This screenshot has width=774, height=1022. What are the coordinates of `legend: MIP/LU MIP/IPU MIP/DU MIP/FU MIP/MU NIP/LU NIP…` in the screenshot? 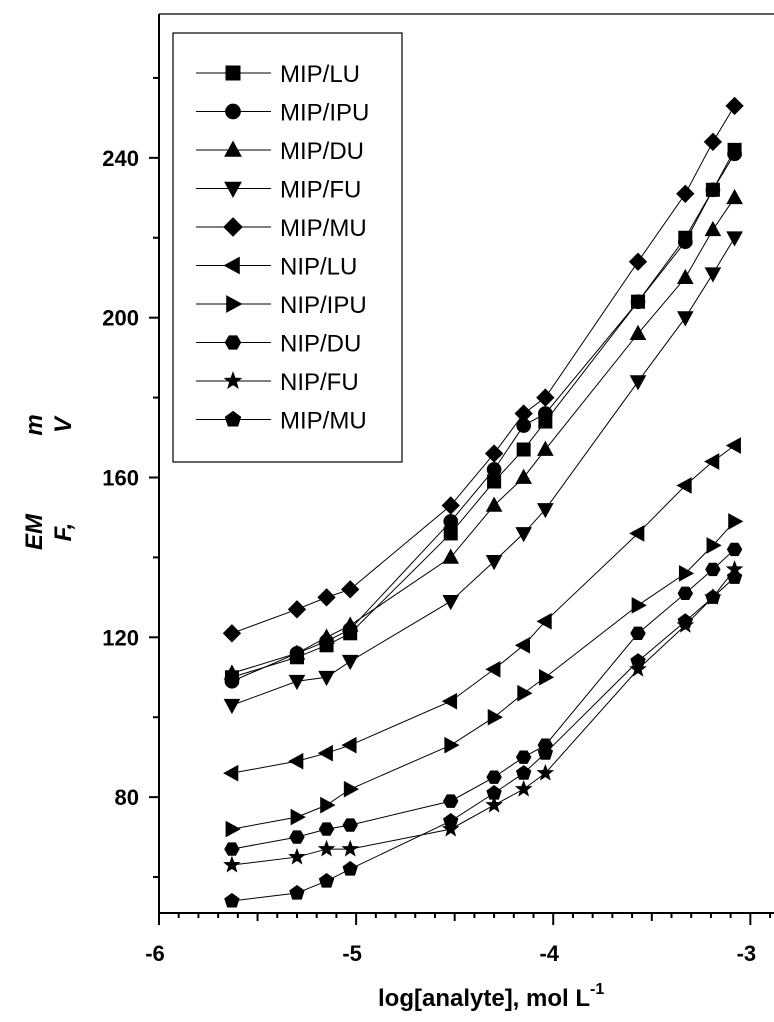 It's located at (287, 247).